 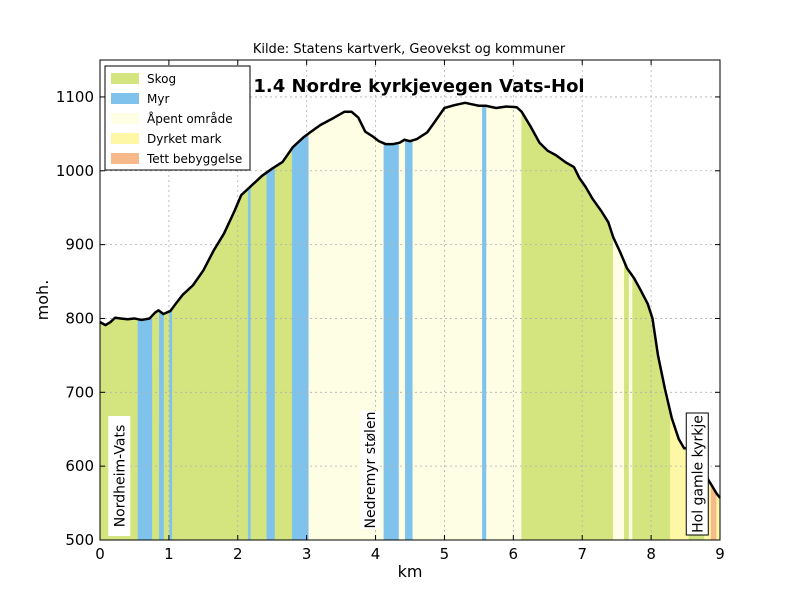 What do you see at coordinates (190, 118) in the screenshot?
I see `legend-label-apent: Åpent område` at bounding box center [190, 118].